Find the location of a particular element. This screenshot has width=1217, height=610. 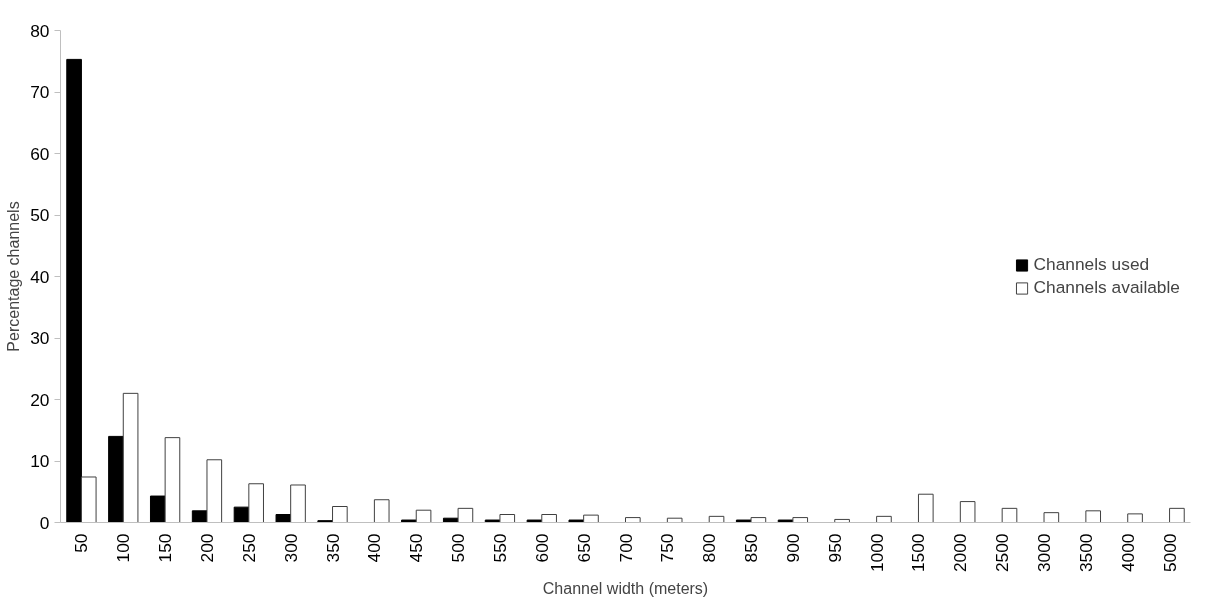

x-tick-label: 900 is located at coordinates (792, 548).